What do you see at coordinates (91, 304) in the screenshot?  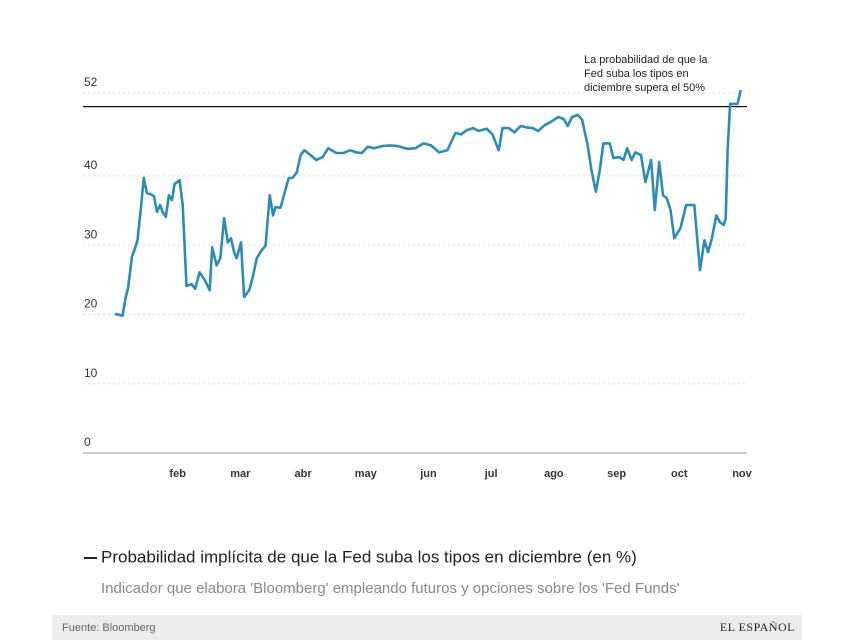 I see `y-tick-label: 20` at bounding box center [91, 304].